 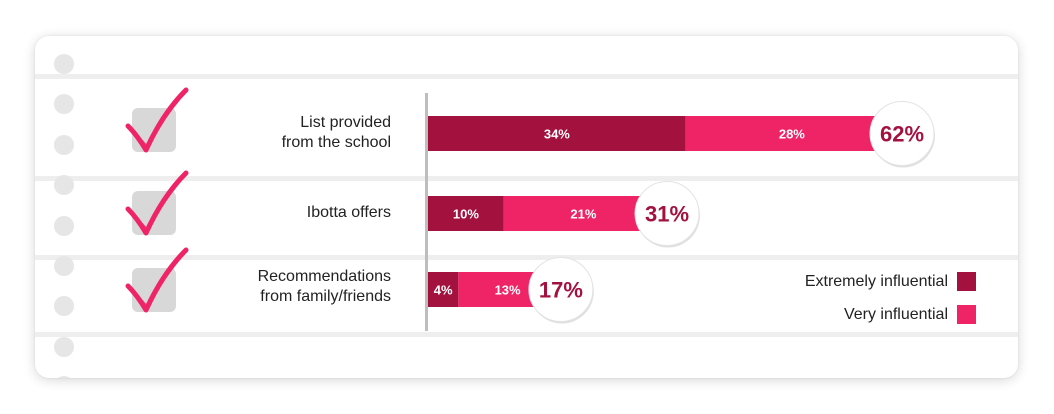 What do you see at coordinates (324, 276) in the screenshot?
I see `row-label-line: Recommendations` at bounding box center [324, 276].